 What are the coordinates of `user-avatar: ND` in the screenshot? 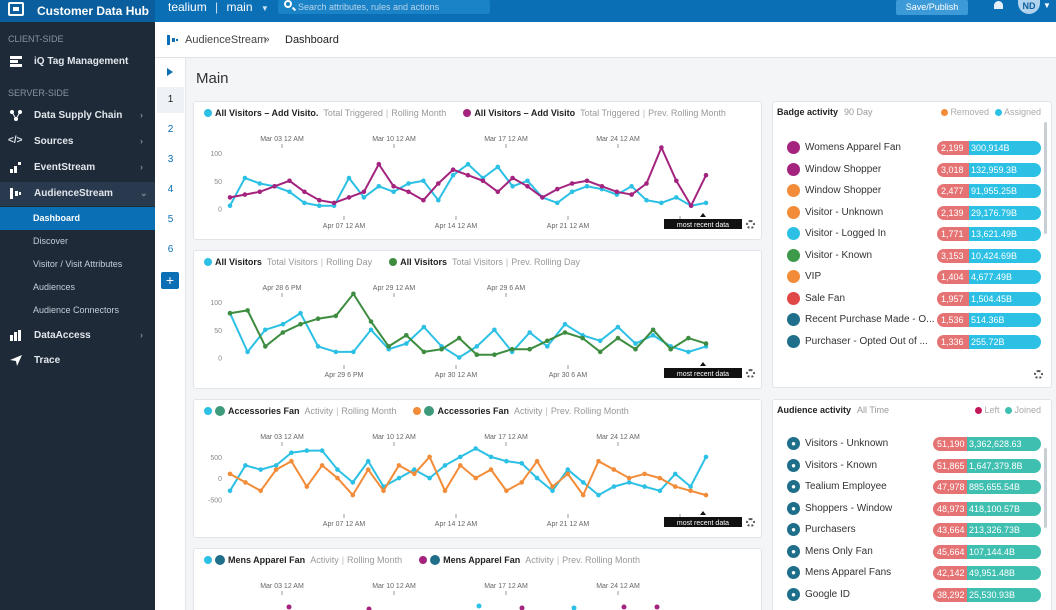 It's located at (1029, 7).